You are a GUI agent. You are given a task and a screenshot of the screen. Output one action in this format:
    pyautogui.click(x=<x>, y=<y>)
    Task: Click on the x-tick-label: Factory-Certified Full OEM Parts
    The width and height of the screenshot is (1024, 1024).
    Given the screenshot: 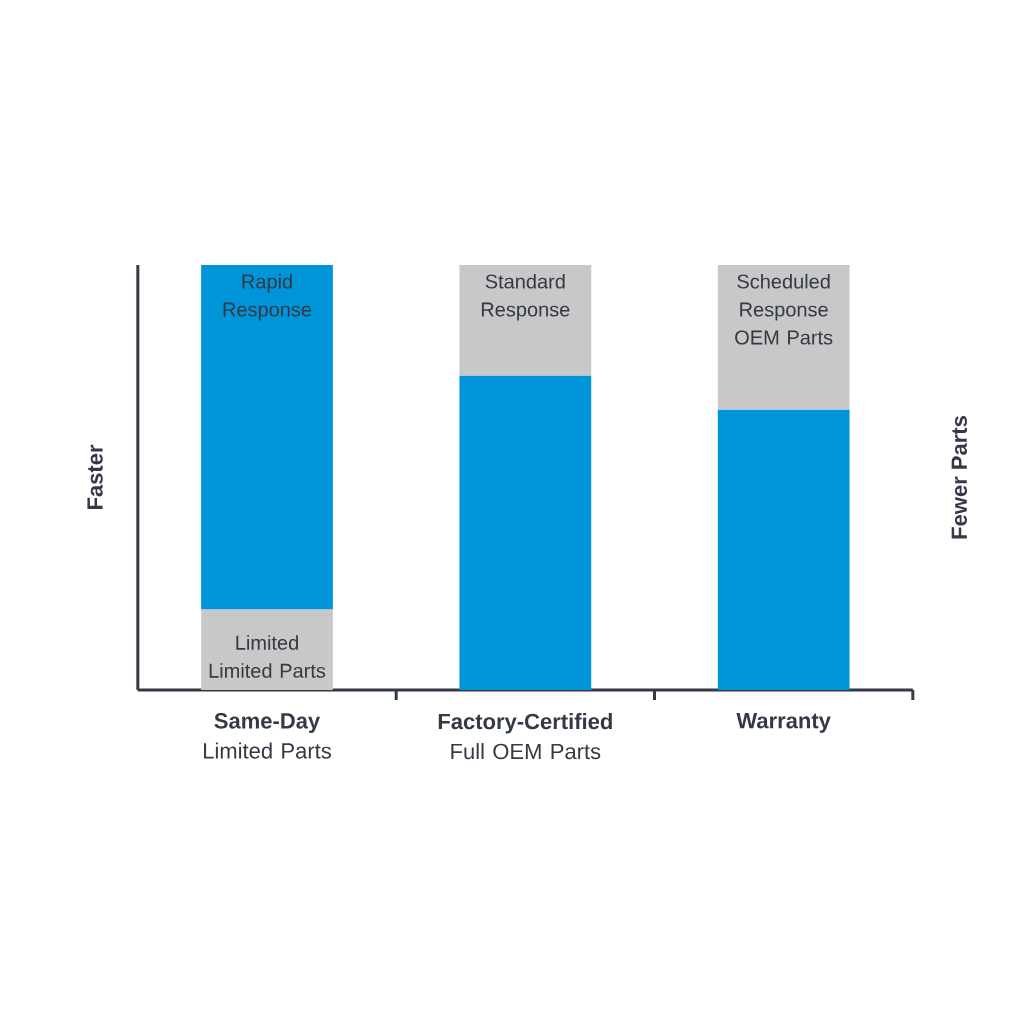 What is the action you would take?
    pyautogui.click(x=525, y=736)
    